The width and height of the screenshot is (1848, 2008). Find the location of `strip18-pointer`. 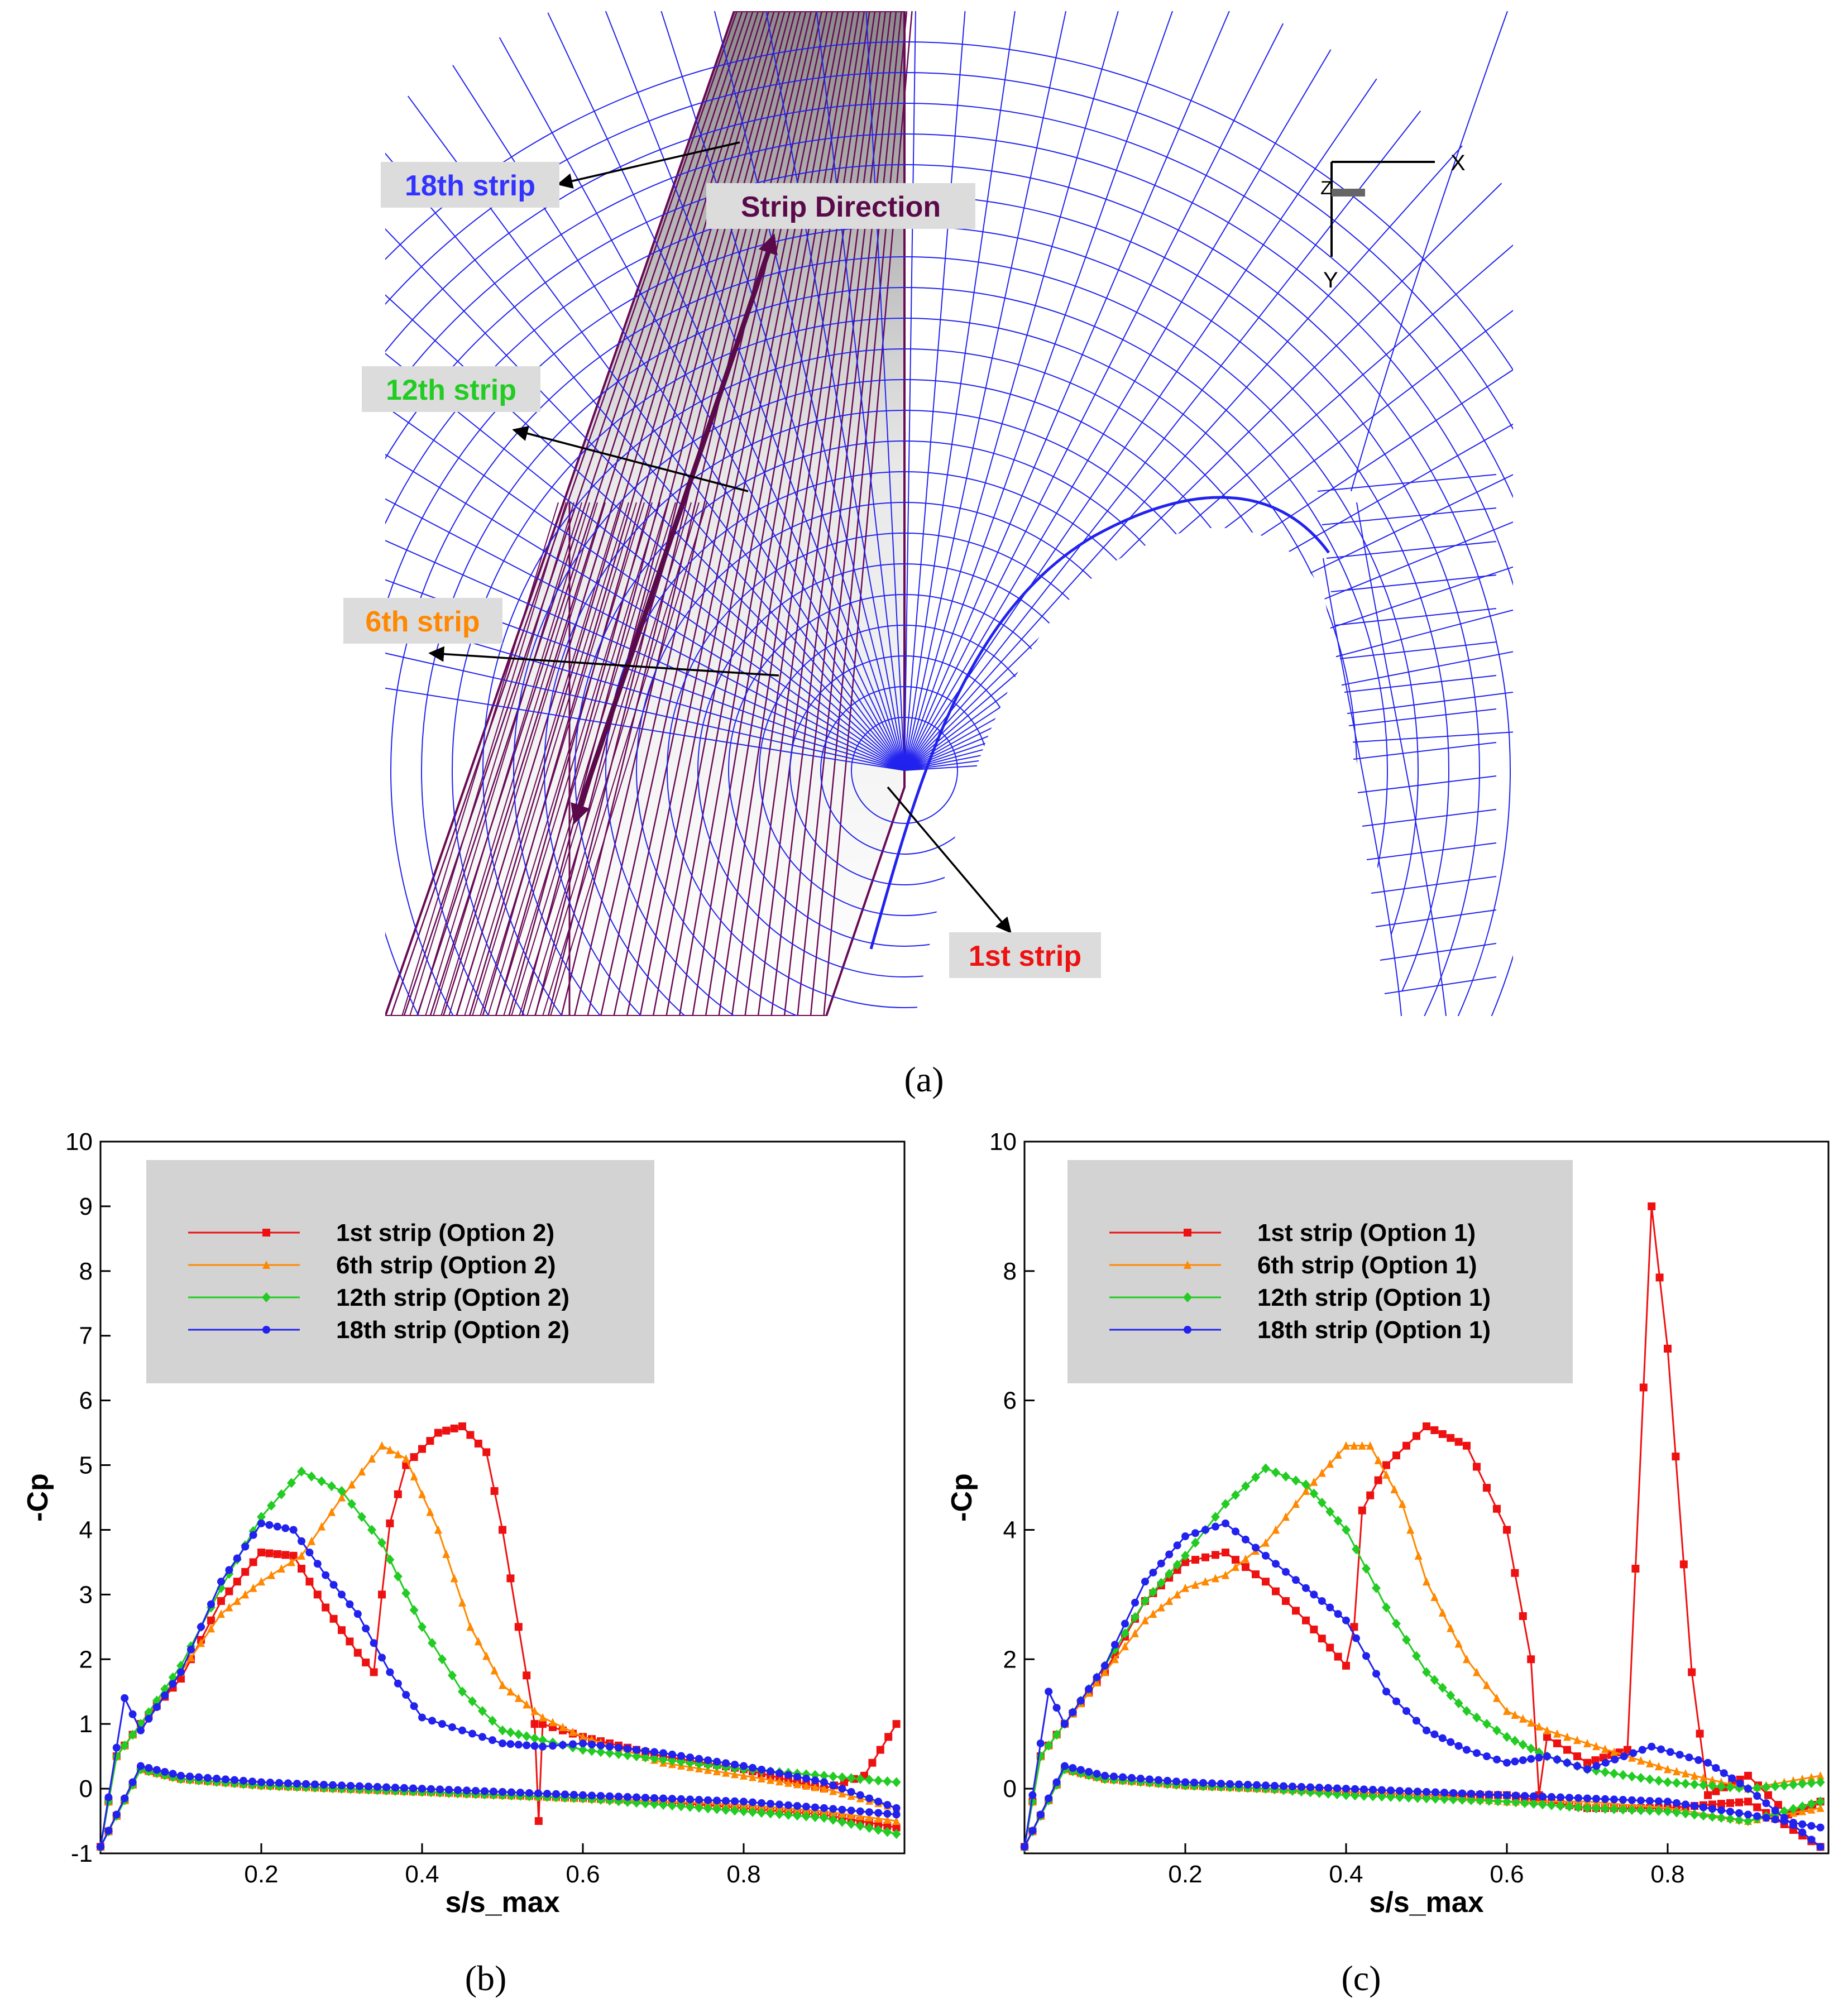

strip18-pointer is located at coordinates (648, 165).